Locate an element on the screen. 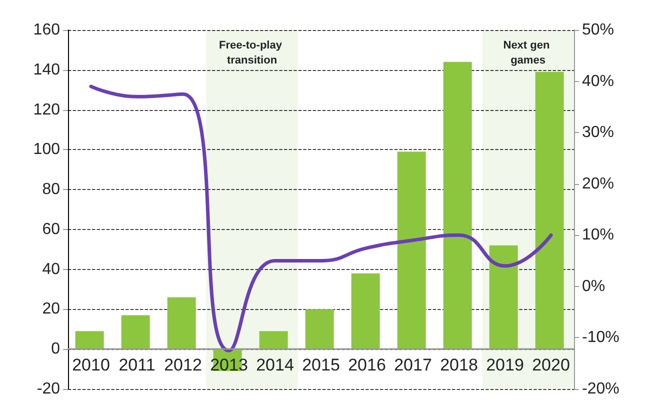 This screenshot has height=403, width=646. band-label: Free-to-play transition is located at coordinates (252, 53).